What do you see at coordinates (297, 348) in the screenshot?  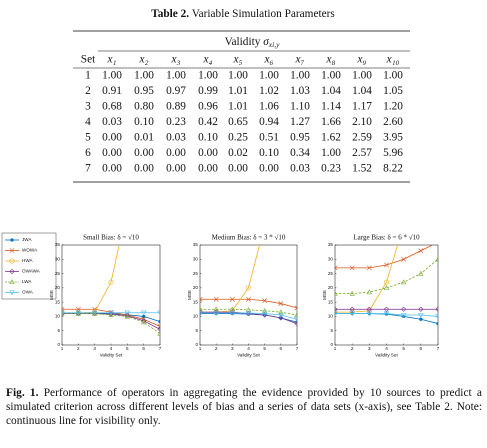 I see `x-tick-label: 7` at bounding box center [297, 348].